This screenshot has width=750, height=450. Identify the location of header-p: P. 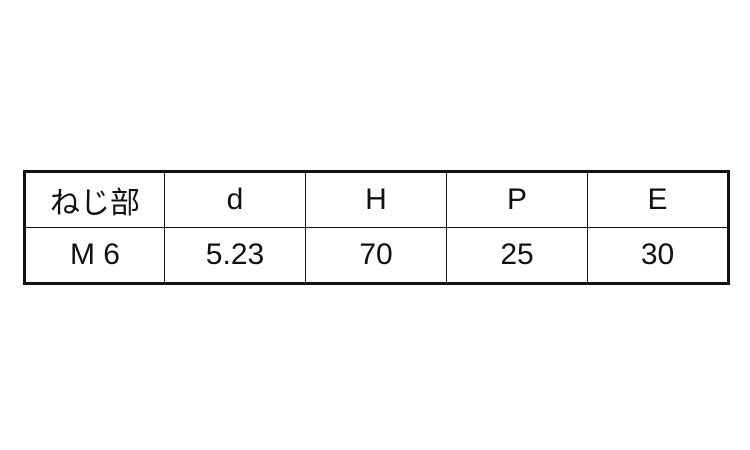
(517, 199).